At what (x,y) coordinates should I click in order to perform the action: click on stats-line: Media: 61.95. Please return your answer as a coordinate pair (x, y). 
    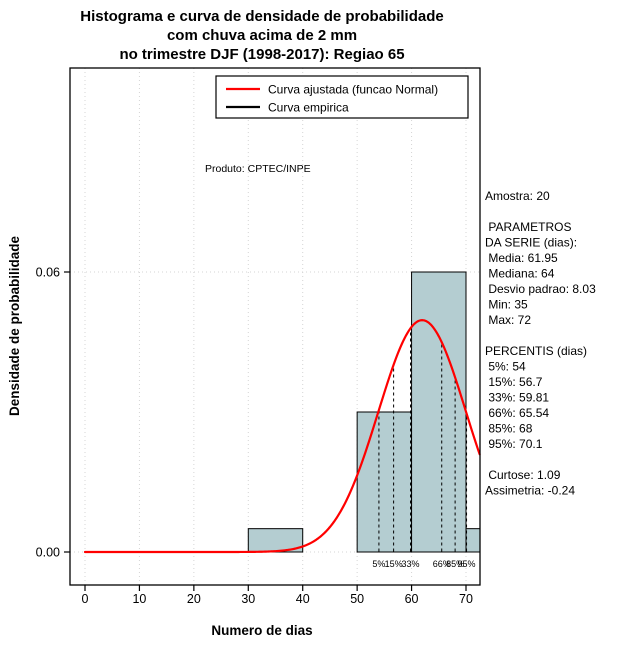
    Looking at the image, I should click on (521, 258).